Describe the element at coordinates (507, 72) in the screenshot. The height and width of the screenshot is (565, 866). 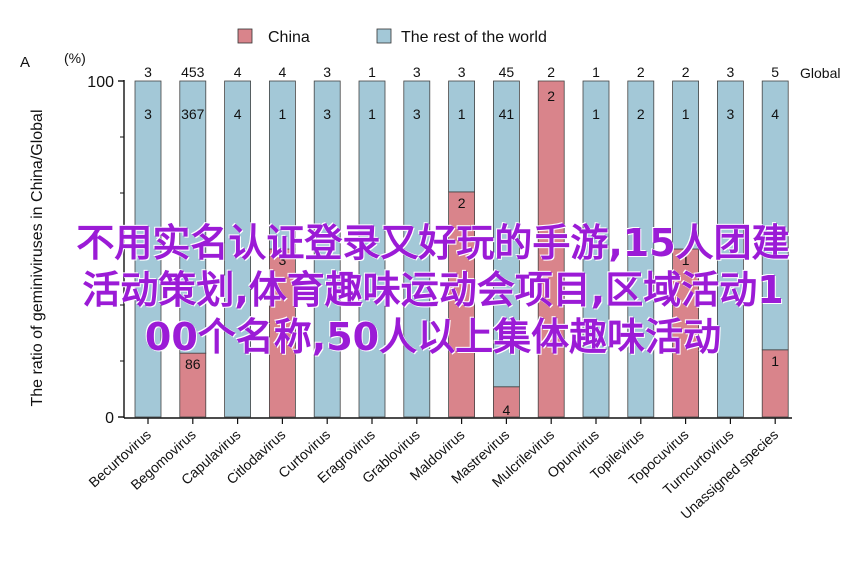
I see `global-count-8: 45` at that location.